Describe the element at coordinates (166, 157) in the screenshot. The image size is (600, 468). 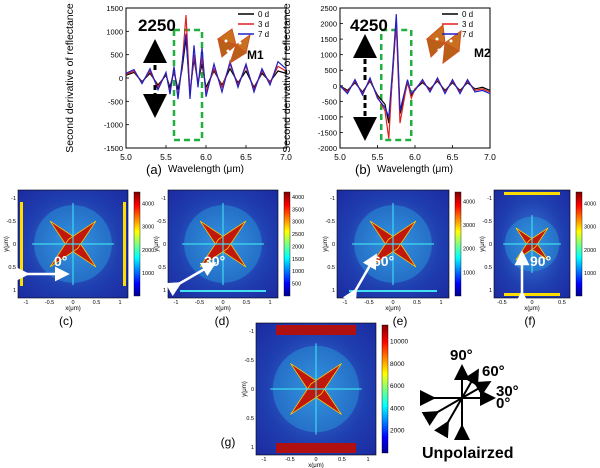
I see `chart-a-xtick-label-1: 5.5` at that location.